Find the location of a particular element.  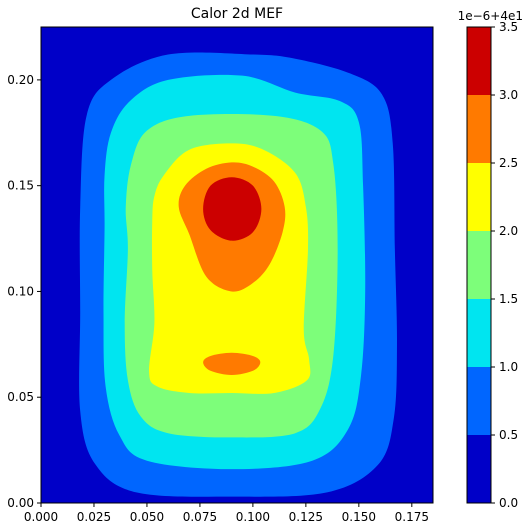

y-tick-label: 0.10 is located at coordinates (20, 291).